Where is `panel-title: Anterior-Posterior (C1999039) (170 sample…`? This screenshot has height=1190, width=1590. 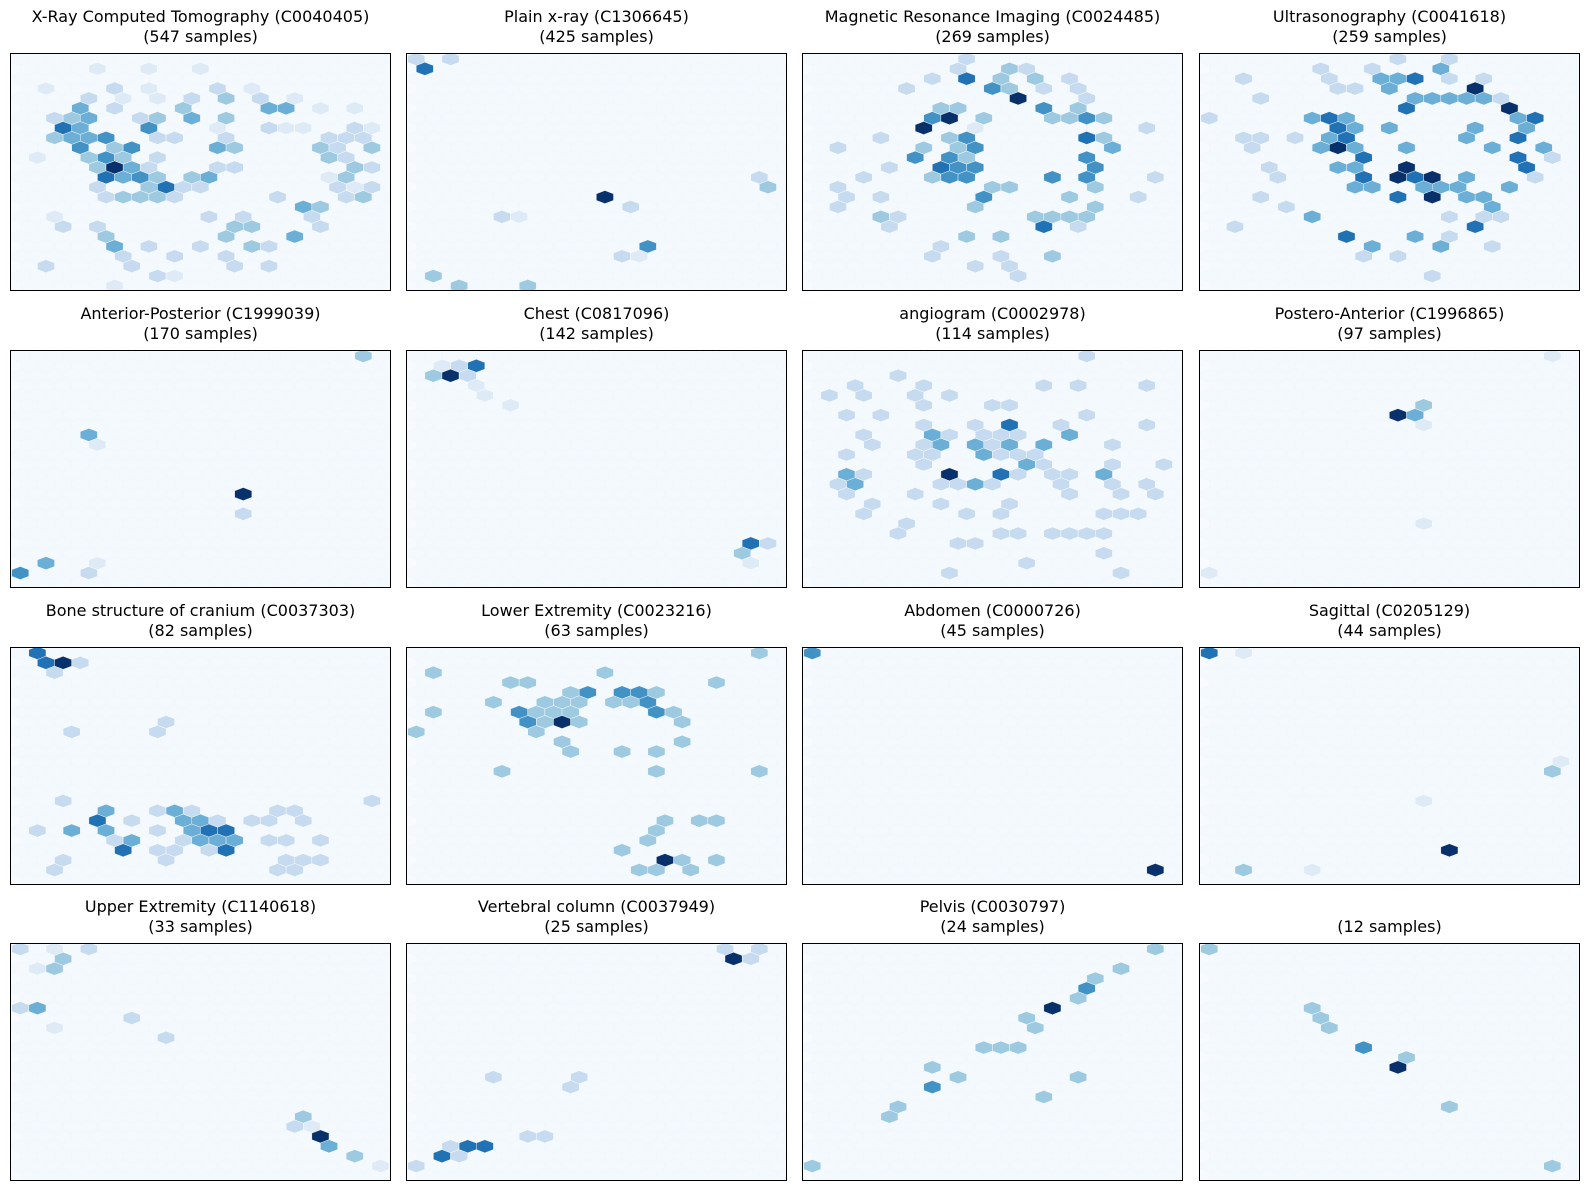
panel-title: Anterior-Posterior (C1999039) (170 sample… is located at coordinates (200, 324).